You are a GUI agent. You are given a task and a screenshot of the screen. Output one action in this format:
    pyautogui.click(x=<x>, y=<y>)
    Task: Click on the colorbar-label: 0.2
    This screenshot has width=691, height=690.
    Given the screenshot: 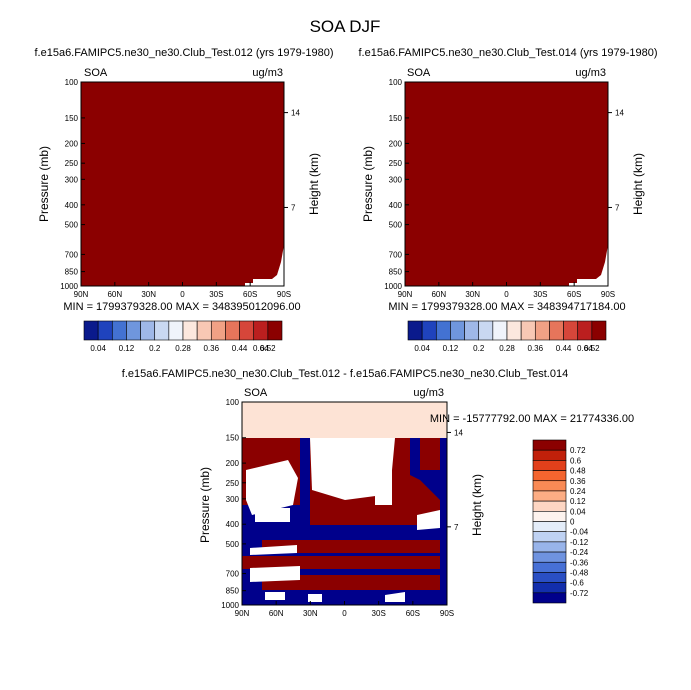 What is the action you would take?
    pyautogui.click(x=155, y=348)
    